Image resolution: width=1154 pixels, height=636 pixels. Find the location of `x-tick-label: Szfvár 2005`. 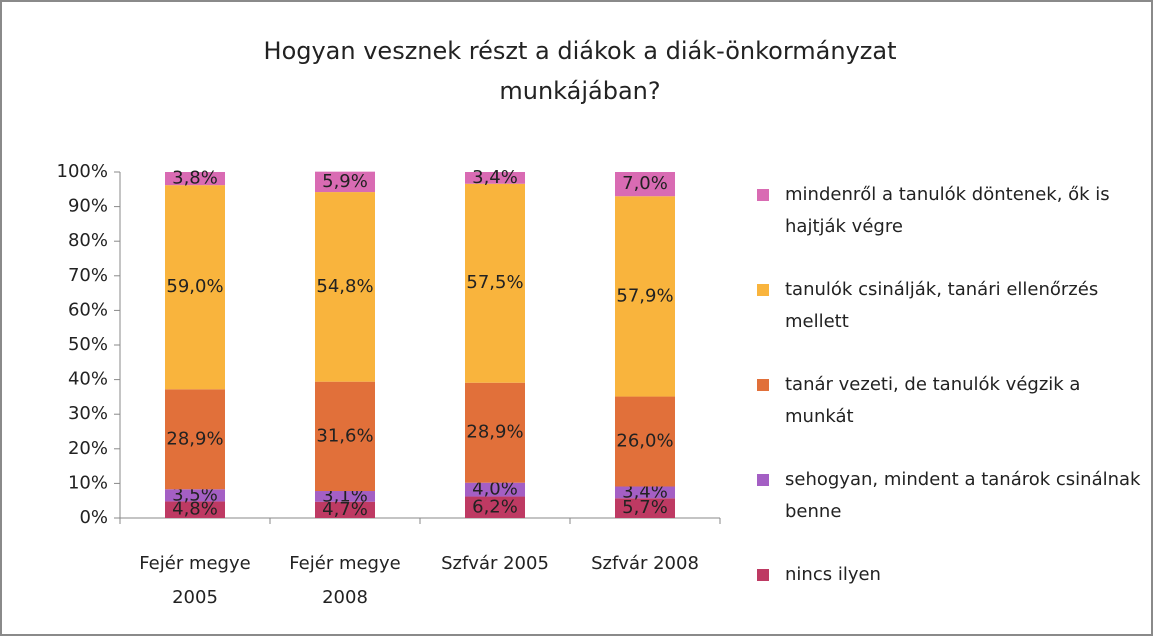

x-tick-label: Szfvár 2005 is located at coordinates (495, 563).